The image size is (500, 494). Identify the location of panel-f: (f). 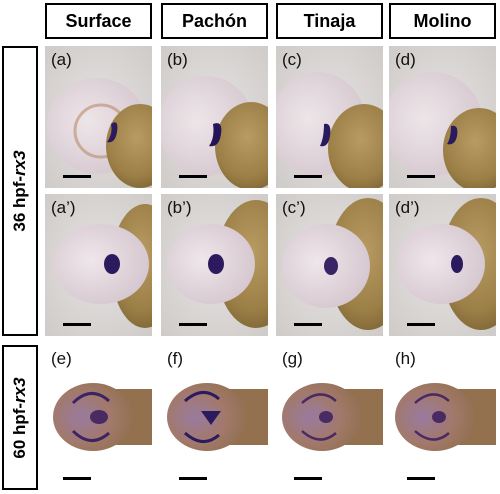
(214, 417).